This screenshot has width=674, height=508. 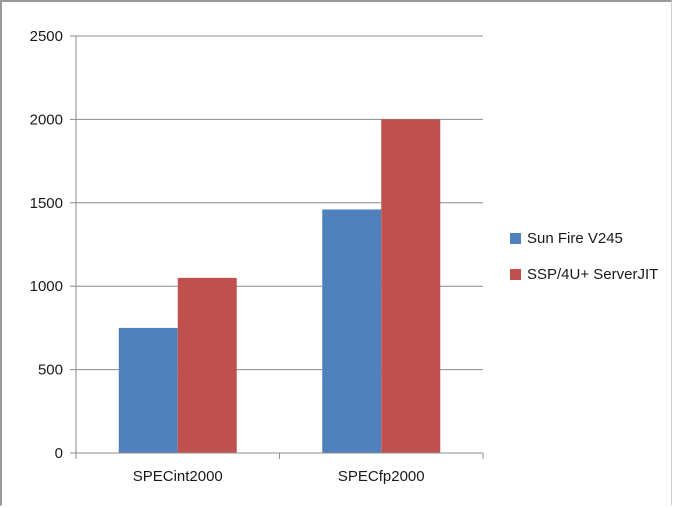 What do you see at coordinates (593, 274) in the screenshot?
I see `legend-label-ssp-serverjit: SSP/4U+ ServerJIT` at bounding box center [593, 274].